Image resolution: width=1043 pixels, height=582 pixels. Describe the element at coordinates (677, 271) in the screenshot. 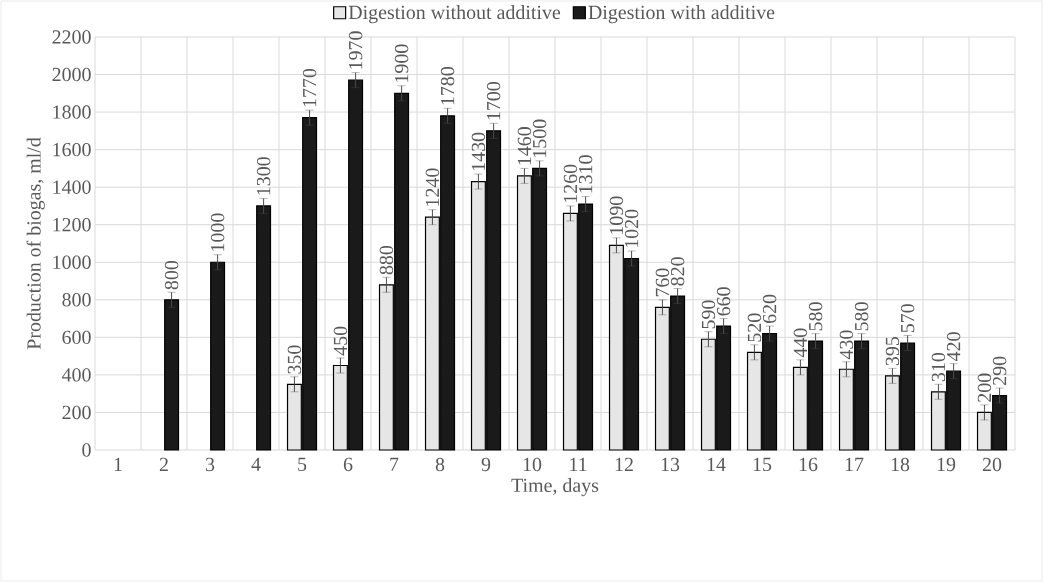

I see `data-label: 820` at that location.